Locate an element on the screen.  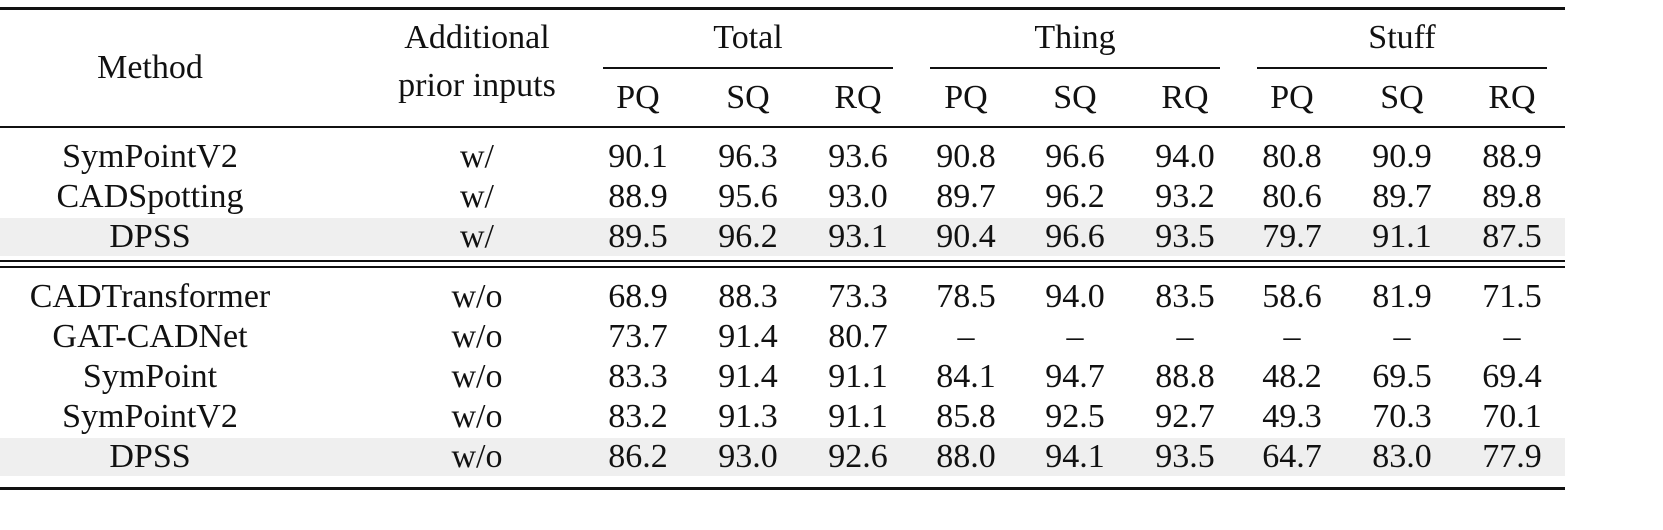
value-cell: 91.4 is located at coordinates (748, 376).